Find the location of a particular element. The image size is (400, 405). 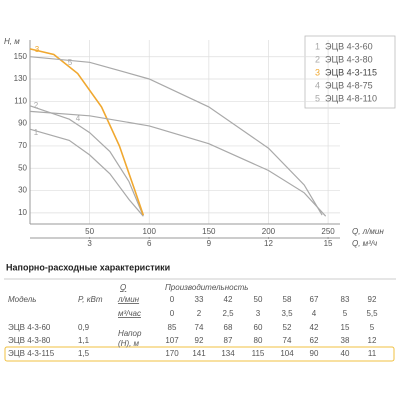

power-cell: 1,5 is located at coordinates (84, 353).